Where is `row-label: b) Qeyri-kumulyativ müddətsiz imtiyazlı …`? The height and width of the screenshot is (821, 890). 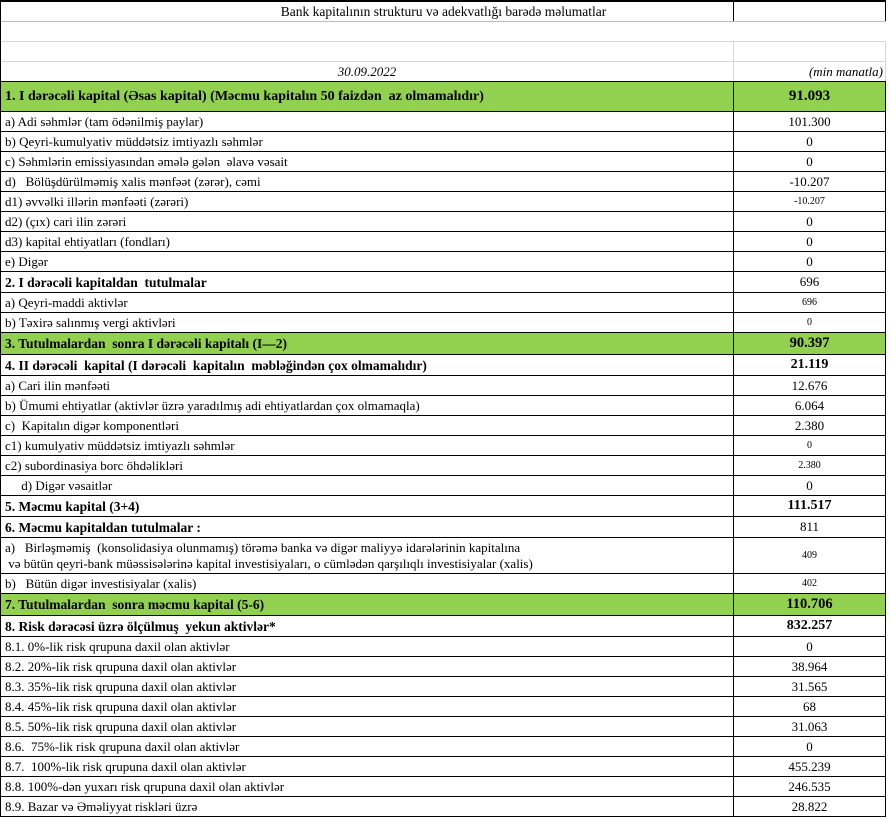
row-label: b) Qeyri-kumulyativ müddətsiz imtiyazlı … is located at coordinates (367, 141).